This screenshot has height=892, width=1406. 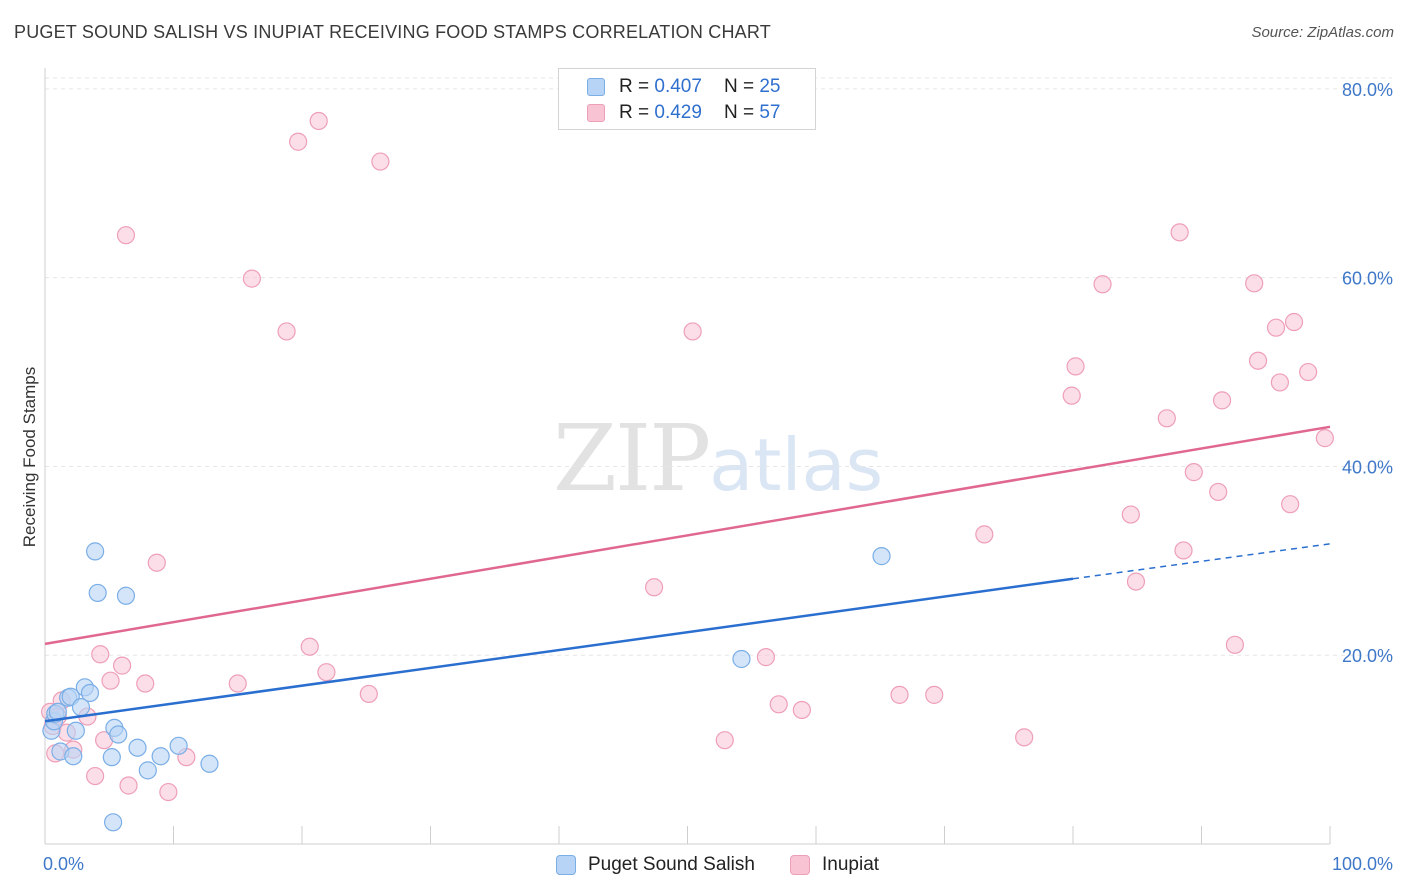 What do you see at coordinates (559, 650) in the screenshot?
I see `trend-line-puget-sound-salish` at bounding box center [559, 650].